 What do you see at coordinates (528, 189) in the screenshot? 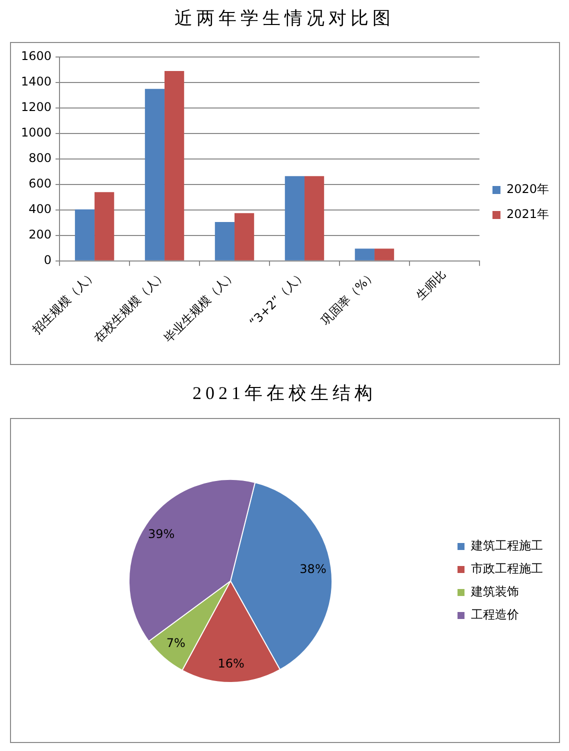
I see `legend-label: 2020年` at bounding box center [528, 189].